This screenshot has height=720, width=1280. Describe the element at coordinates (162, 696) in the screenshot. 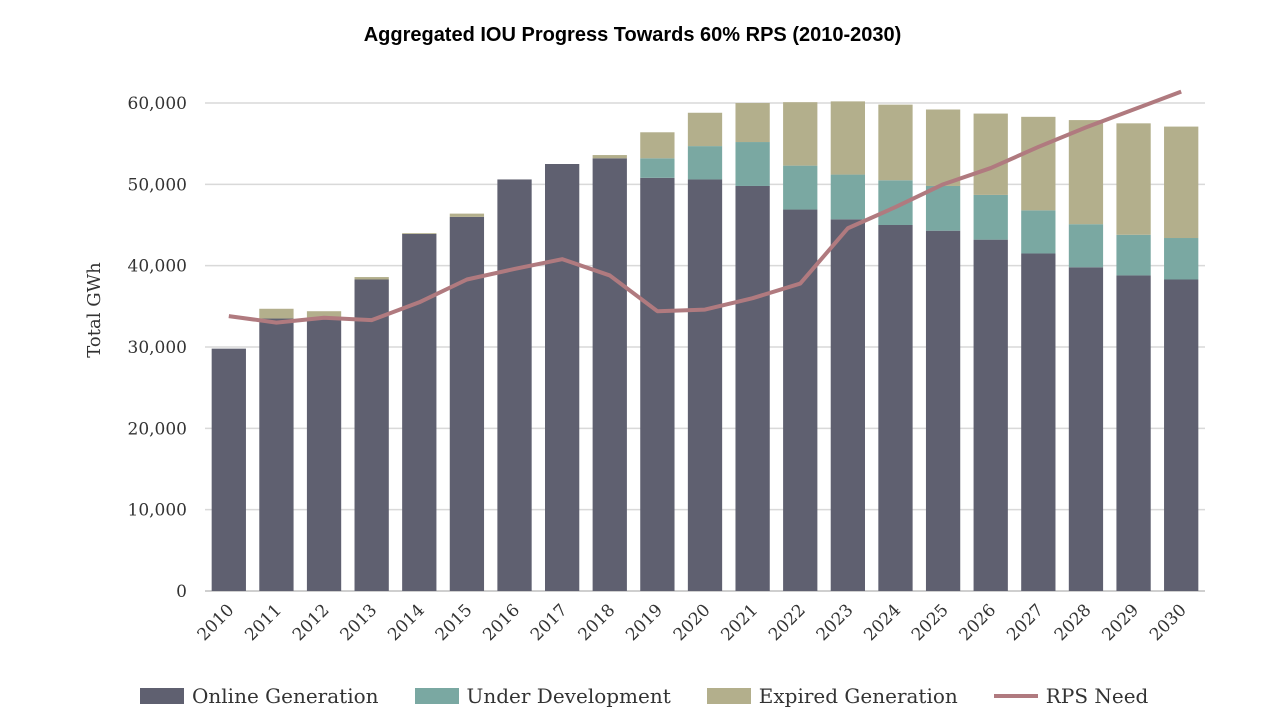

I see `legend-swatch-online` at that location.